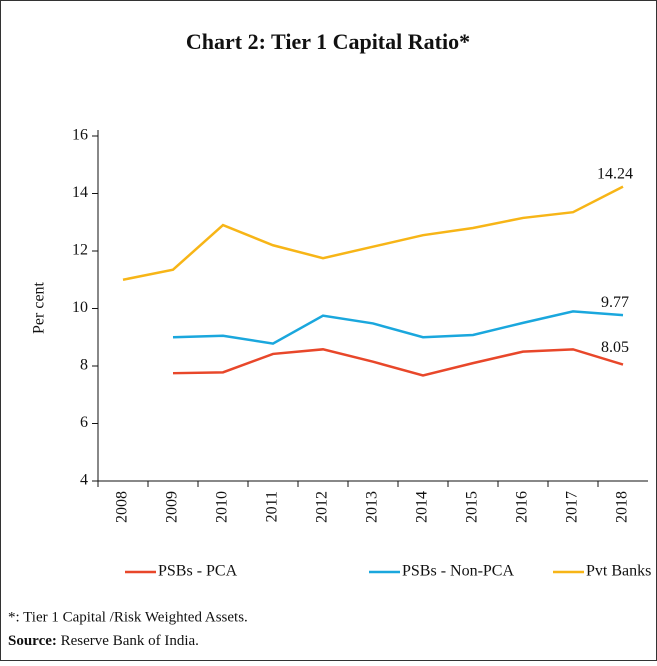 The image size is (657, 666). What do you see at coordinates (615, 302) in the screenshot?
I see `value-label: 9.77` at bounding box center [615, 302].